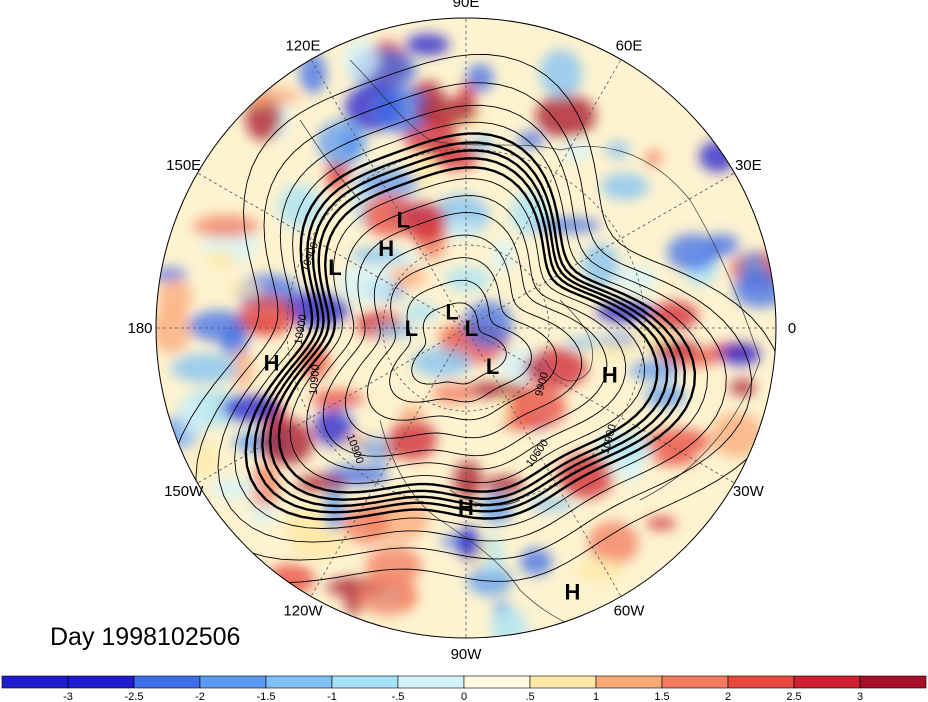  Describe the element at coordinates (792, 328) in the screenshot. I see `longitude-label: 0` at that location.